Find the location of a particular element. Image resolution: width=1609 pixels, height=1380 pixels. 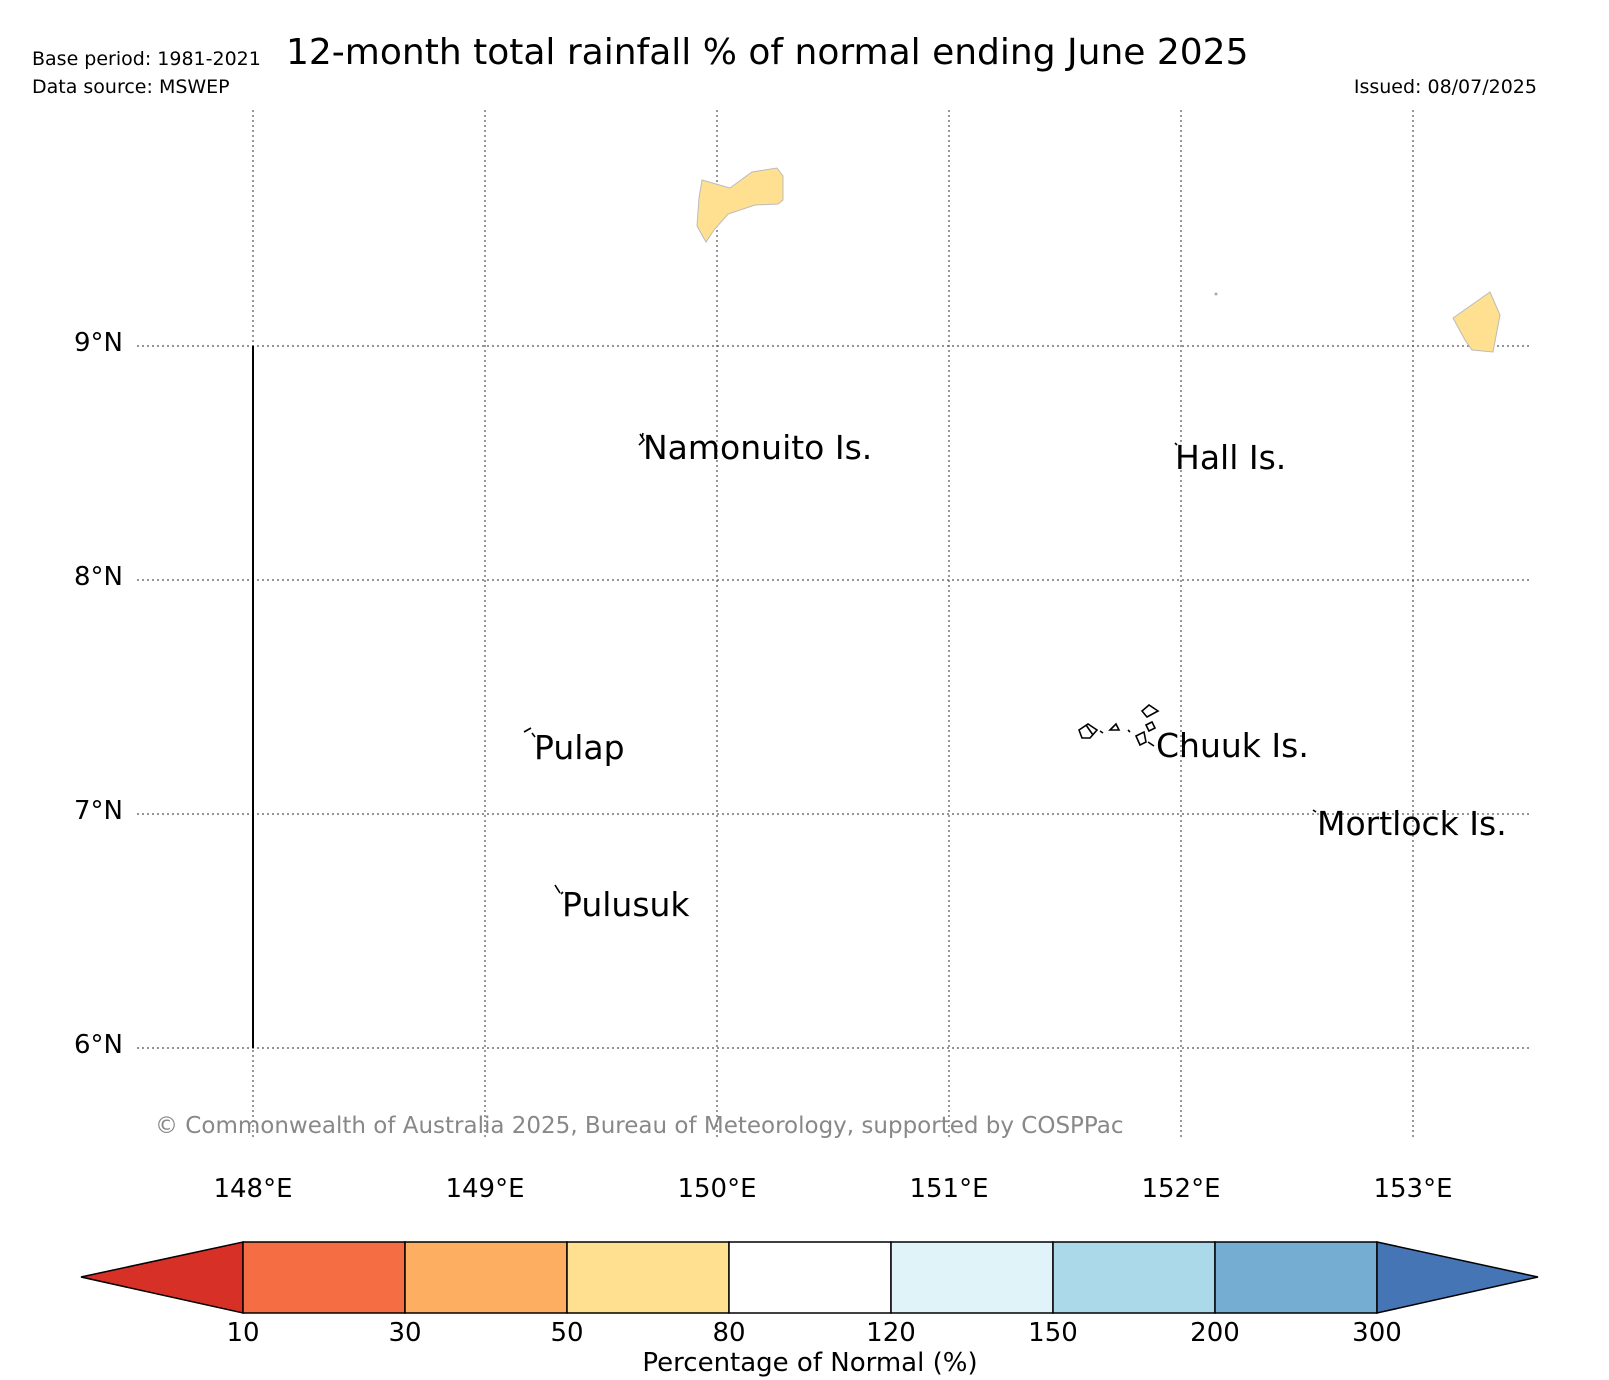

colorbar-label-50: 50 is located at coordinates (567, 1333).